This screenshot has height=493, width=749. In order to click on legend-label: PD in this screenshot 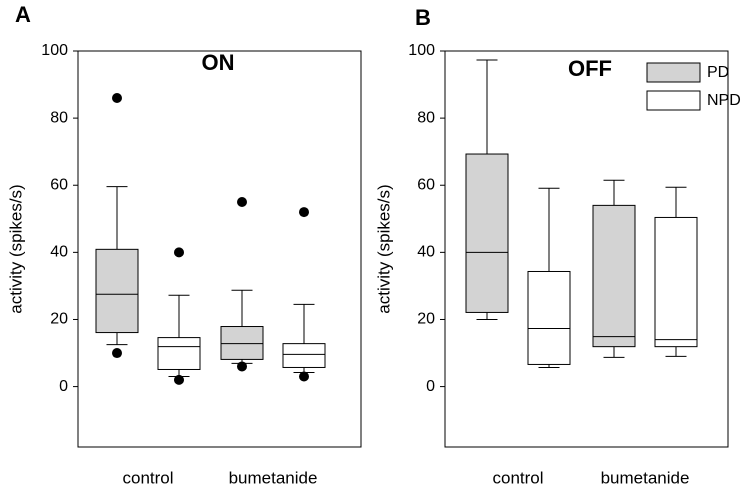, I will do `click(718, 72)`.